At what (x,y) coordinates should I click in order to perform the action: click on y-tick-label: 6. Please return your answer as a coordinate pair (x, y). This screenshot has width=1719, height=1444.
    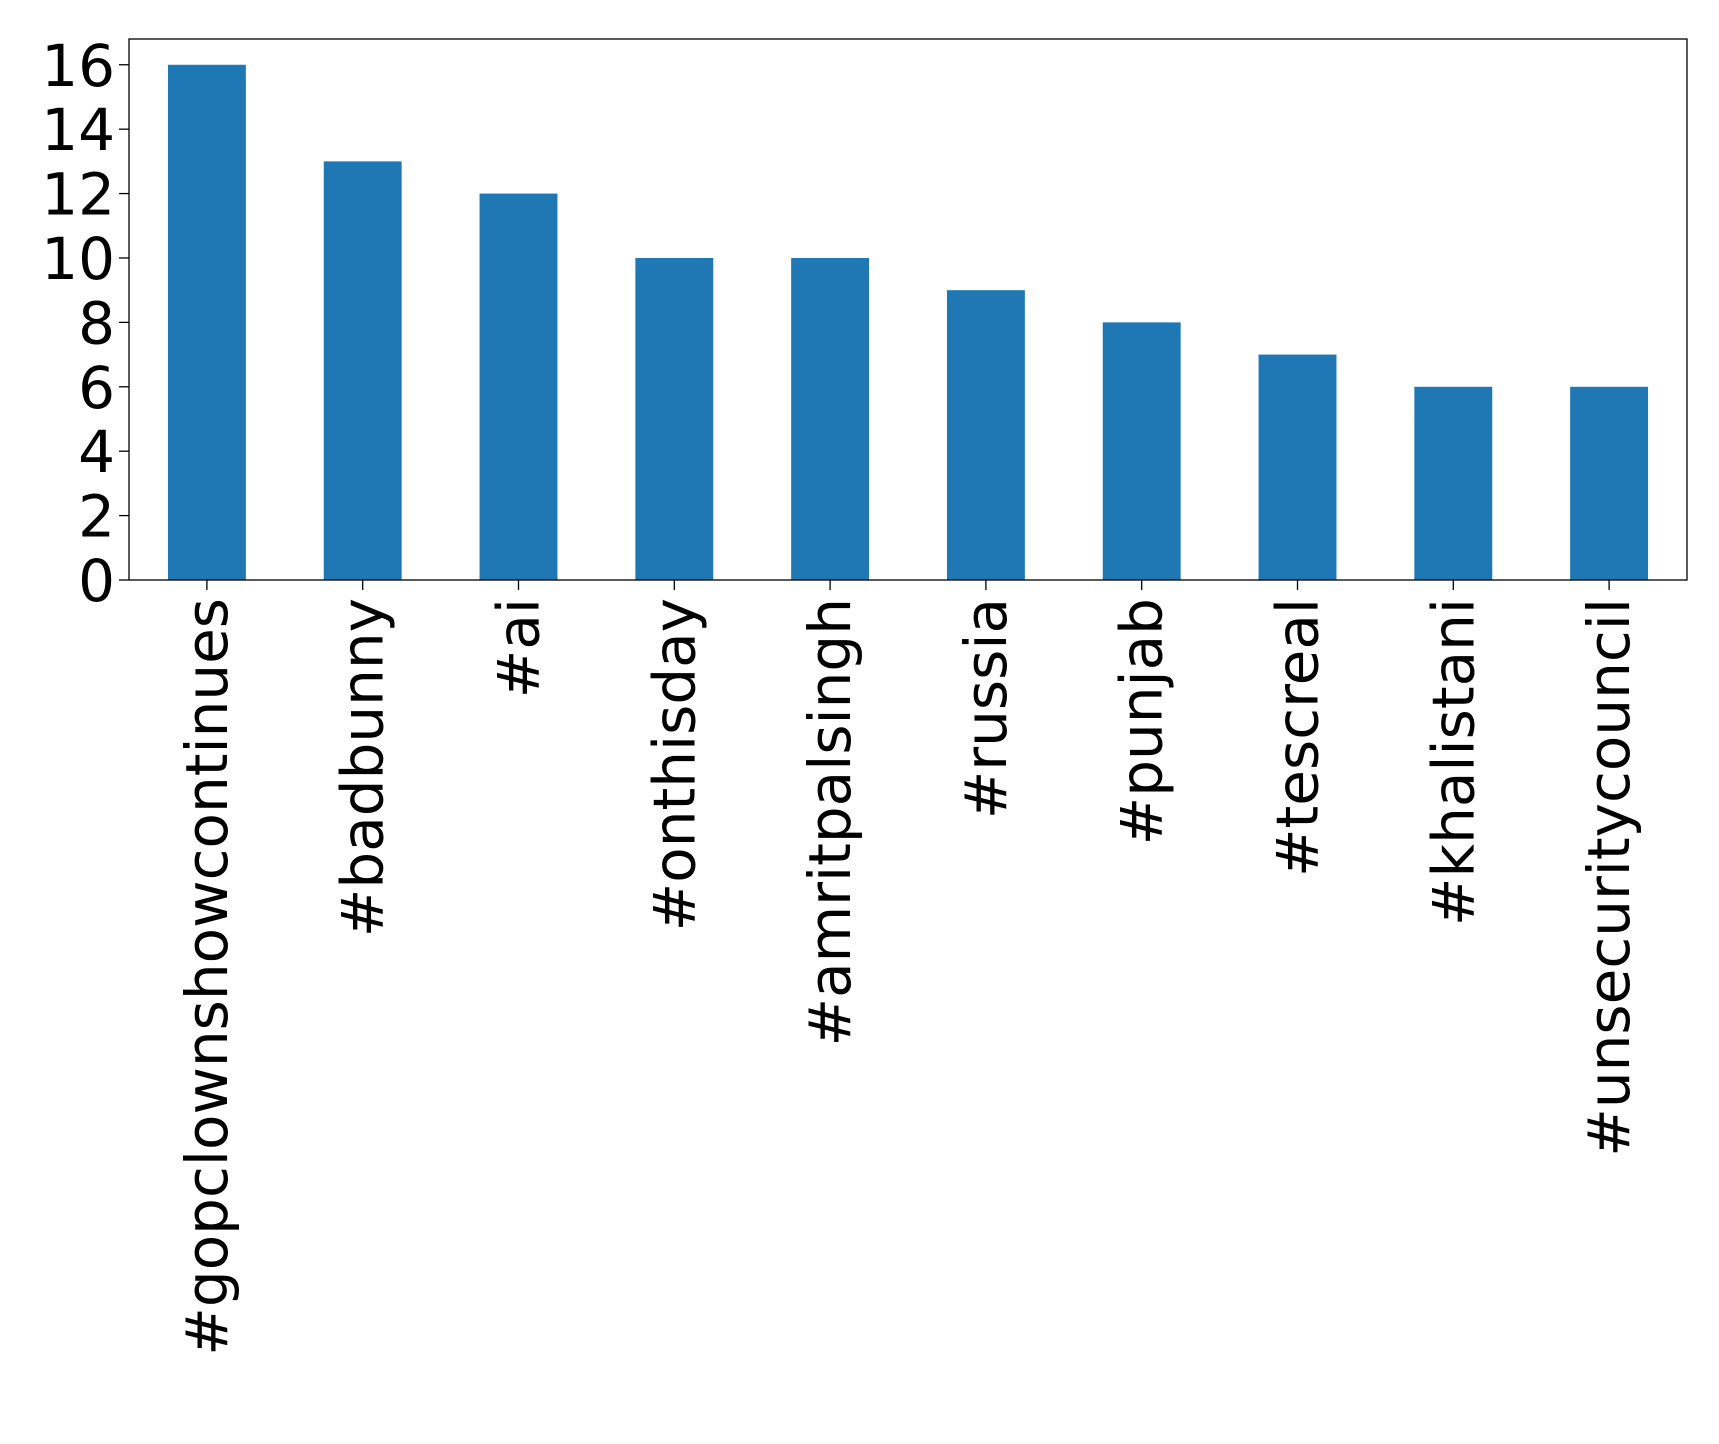
    Looking at the image, I should click on (96, 388).